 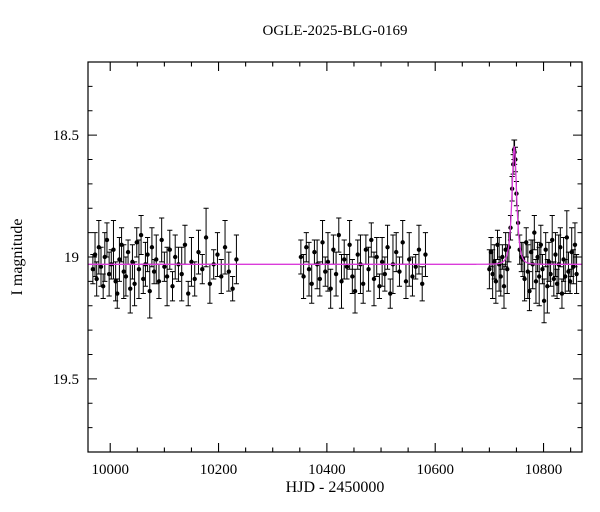 I want to click on x-axis-label: HJD - 2450000, so click(x=335, y=487).